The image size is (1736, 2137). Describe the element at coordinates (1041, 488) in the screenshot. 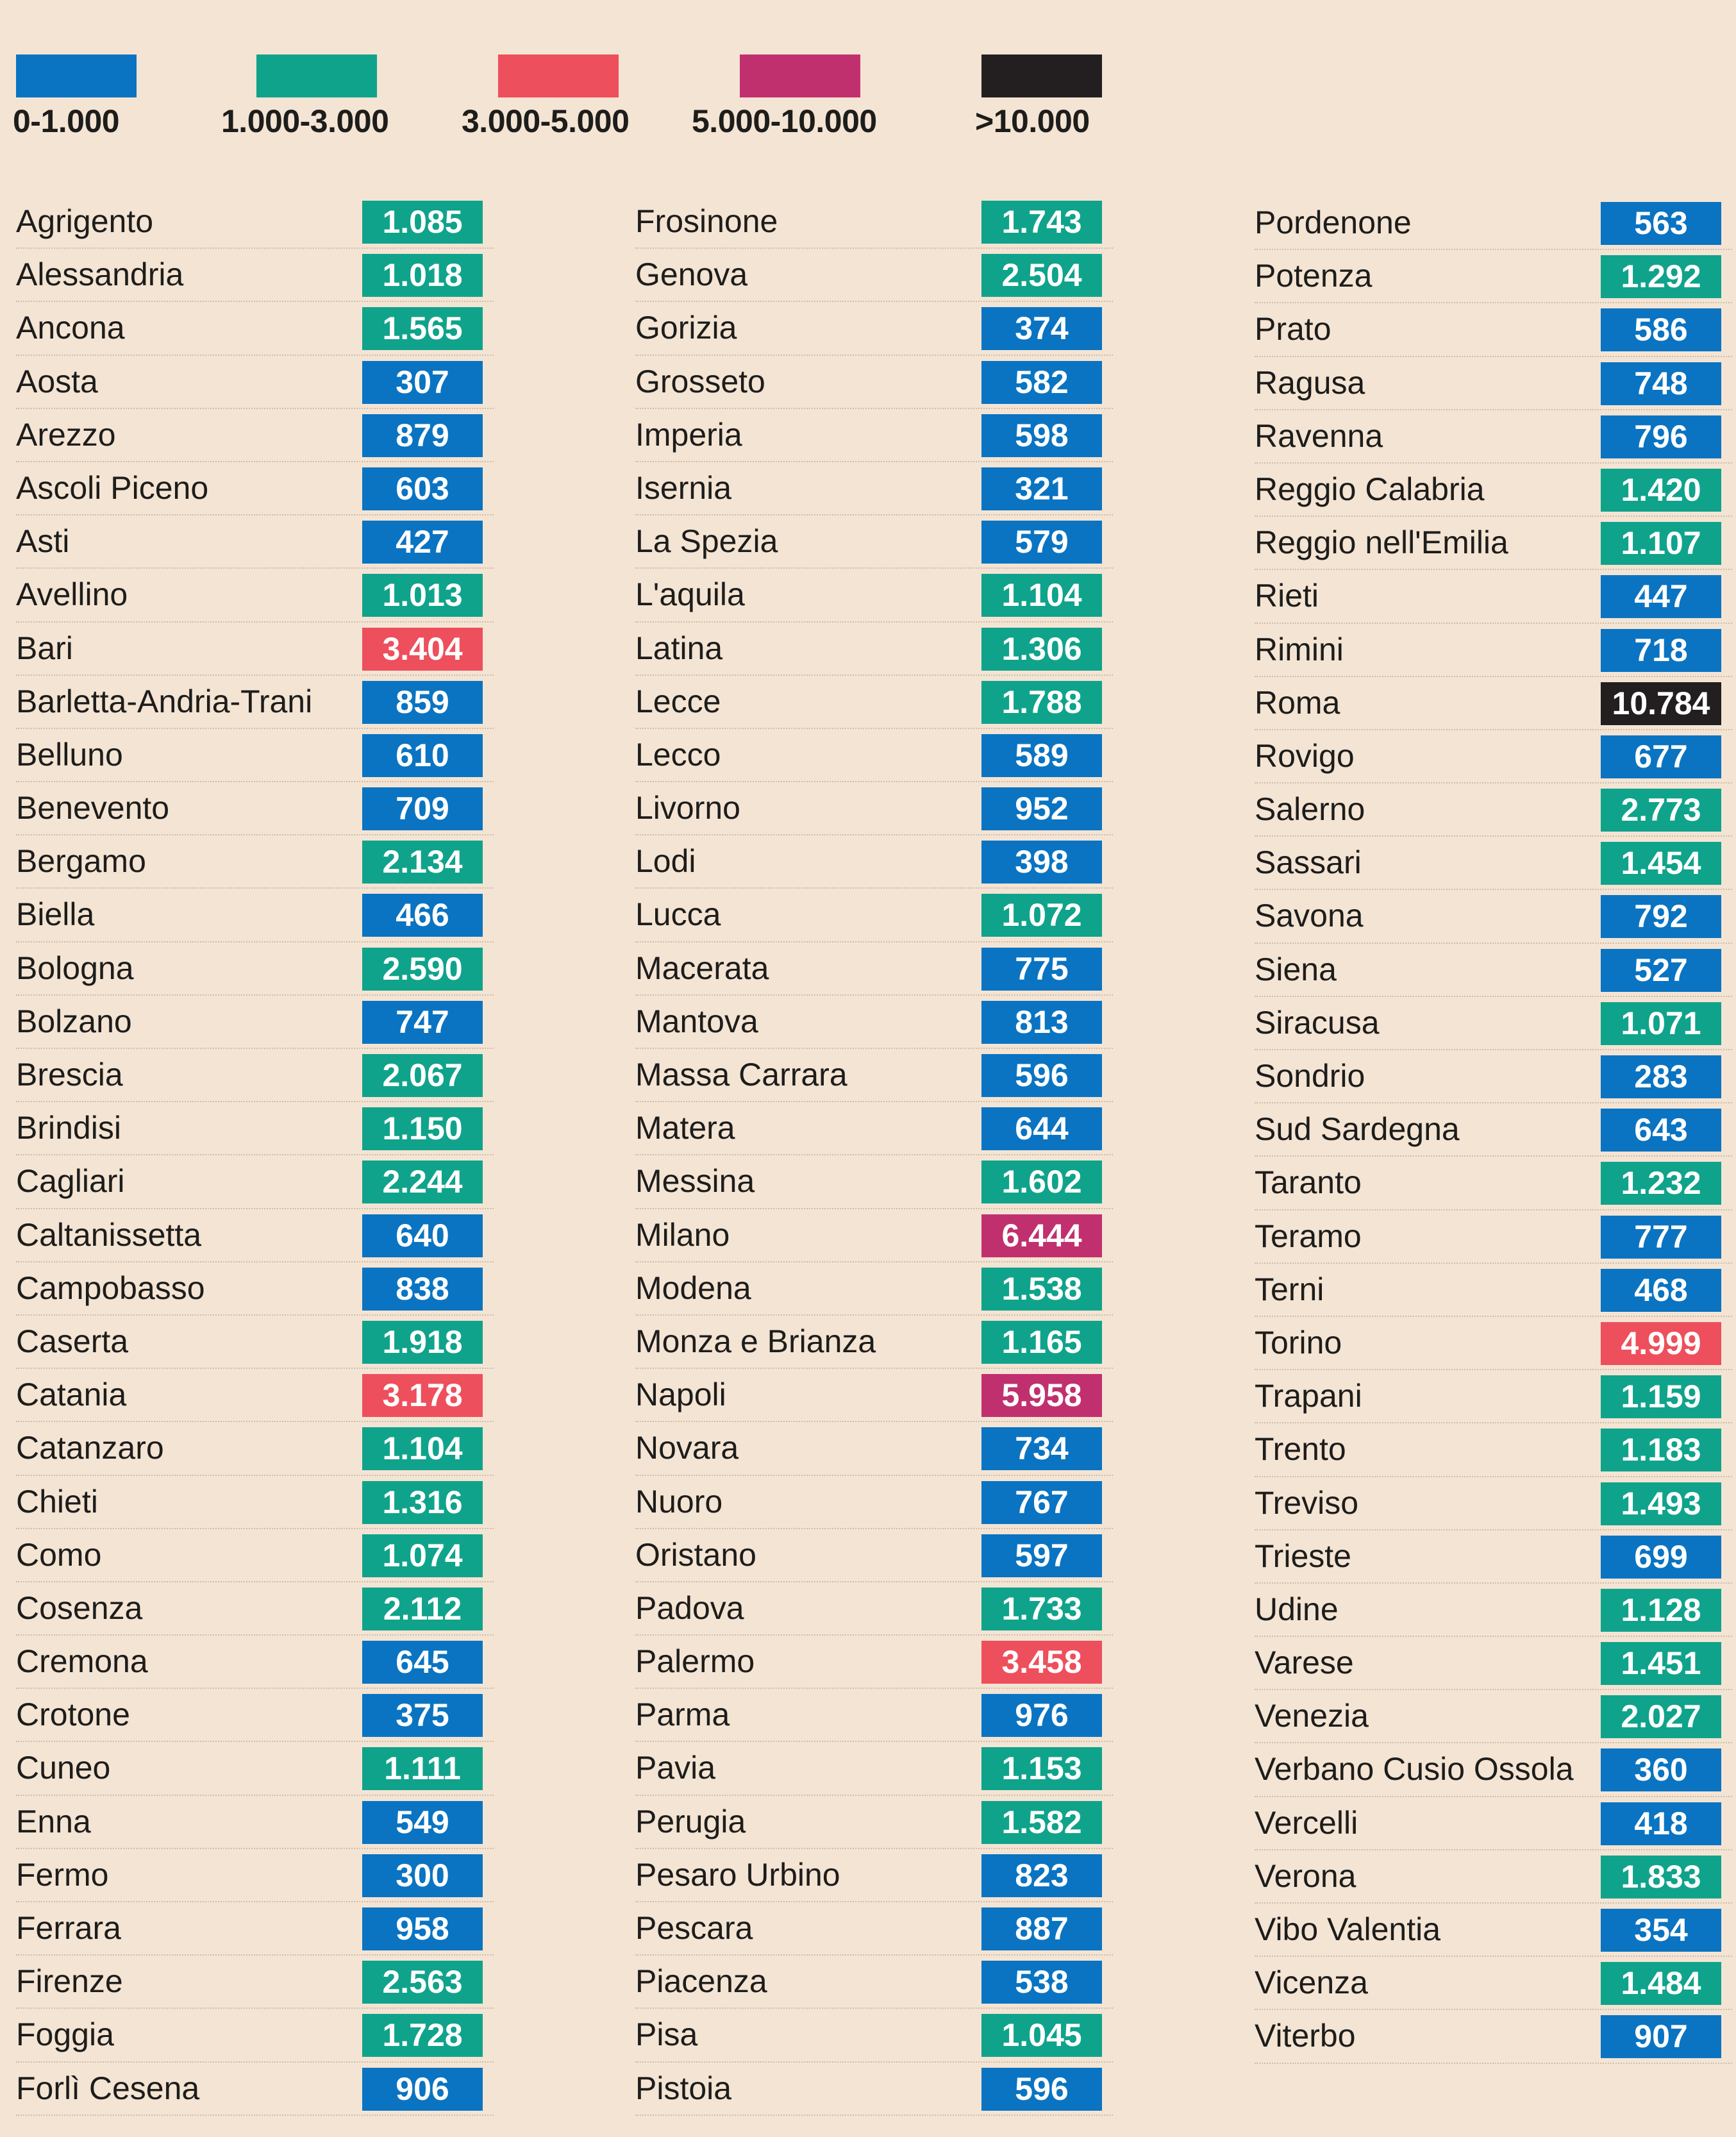

I see `value-badge: 321` at that location.